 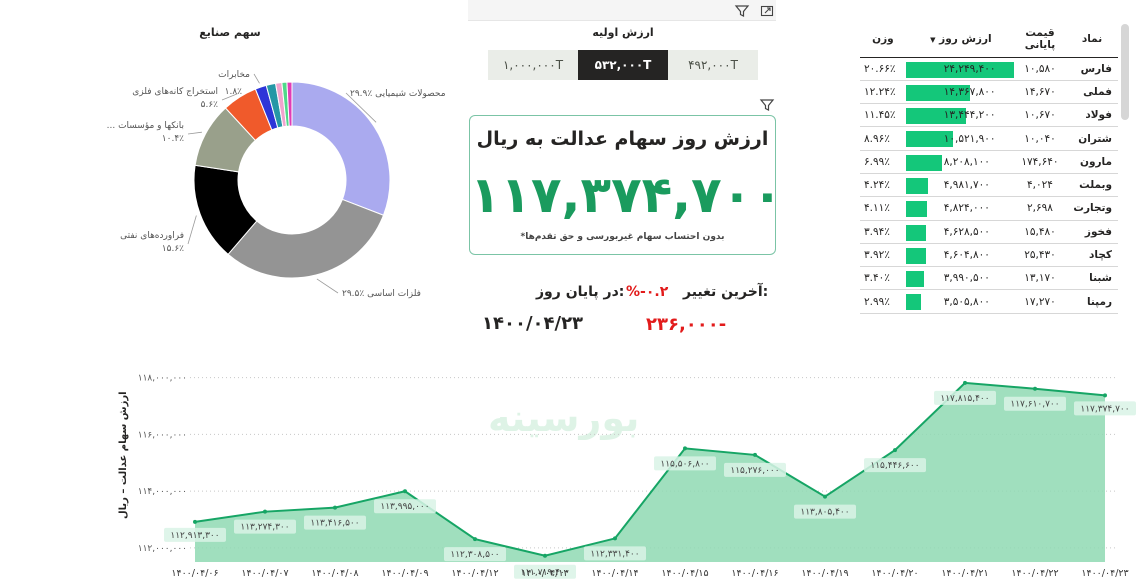 What do you see at coordinates (883, 138) in the screenshot?
I see `cell-weight: ۸.۹۶٪` at bounding box center [883, 138].